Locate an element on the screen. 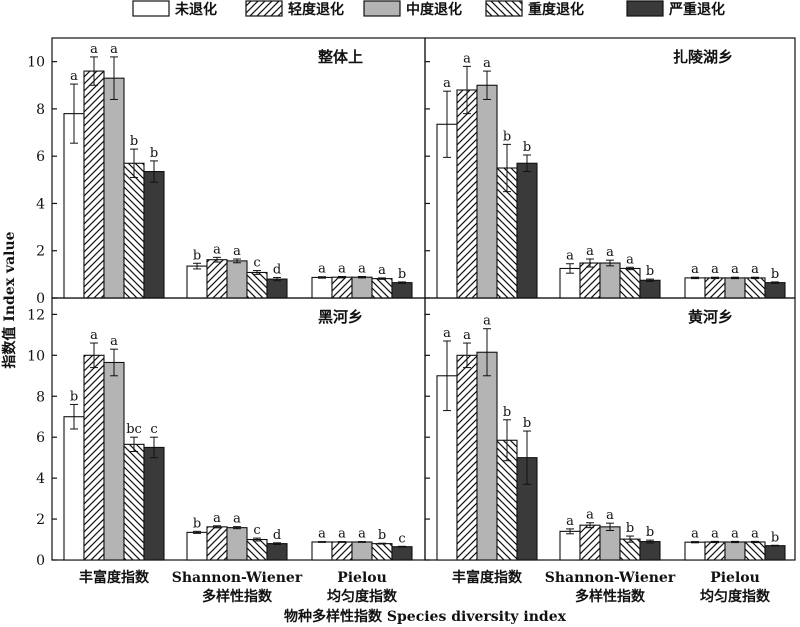 The width and height of the screenshot is (800, 627). panel-title: 黄河乡 is located at coordinates (710, 317).